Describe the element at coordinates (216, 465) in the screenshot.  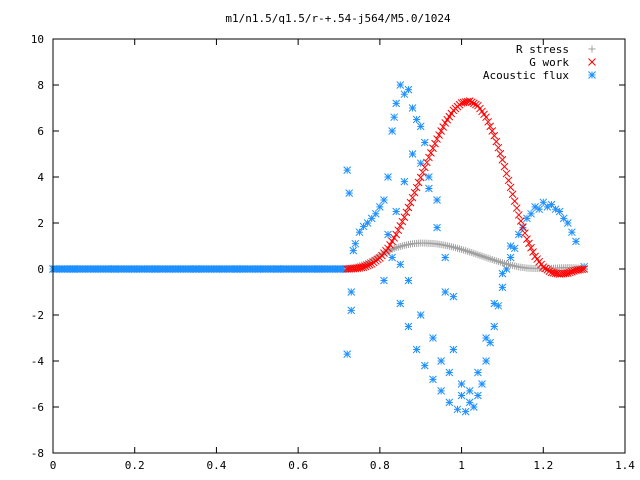
I see `x-tick-label: 0.4` at that location.